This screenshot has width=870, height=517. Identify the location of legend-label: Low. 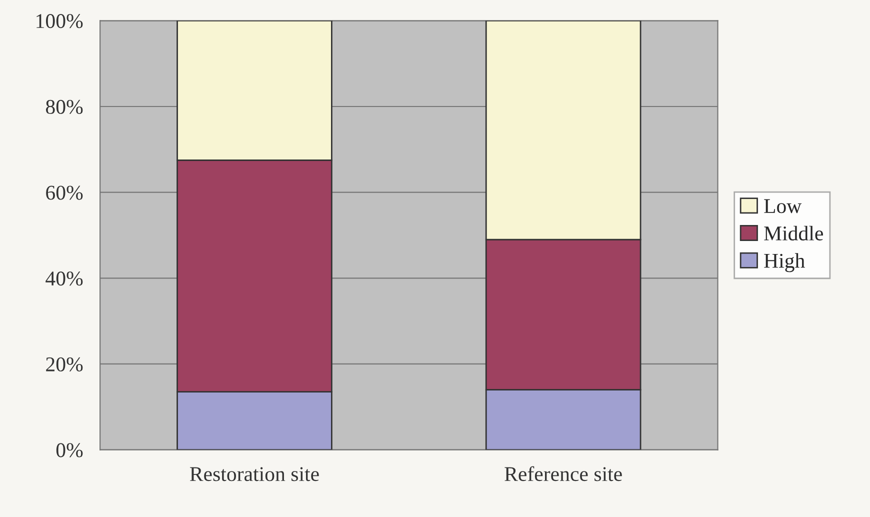
(783, 206).